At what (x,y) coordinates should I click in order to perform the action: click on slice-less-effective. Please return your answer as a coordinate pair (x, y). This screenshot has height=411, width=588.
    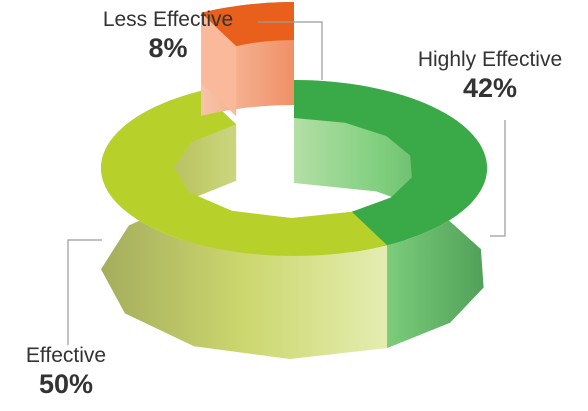
    Looking at the image, I should click on (247, 24).